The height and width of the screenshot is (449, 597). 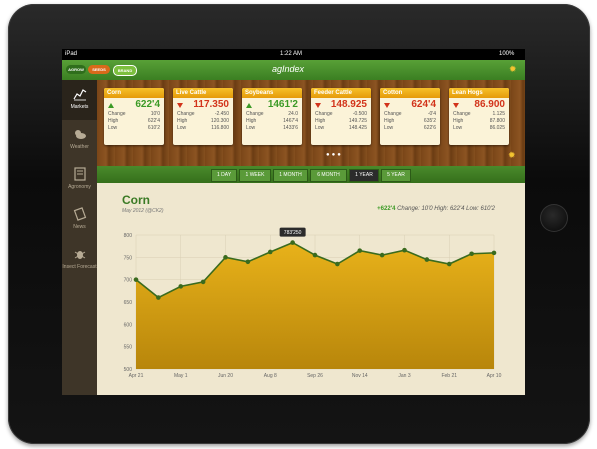 I want to click on low-label: Low:, so click(x=472, y=209).